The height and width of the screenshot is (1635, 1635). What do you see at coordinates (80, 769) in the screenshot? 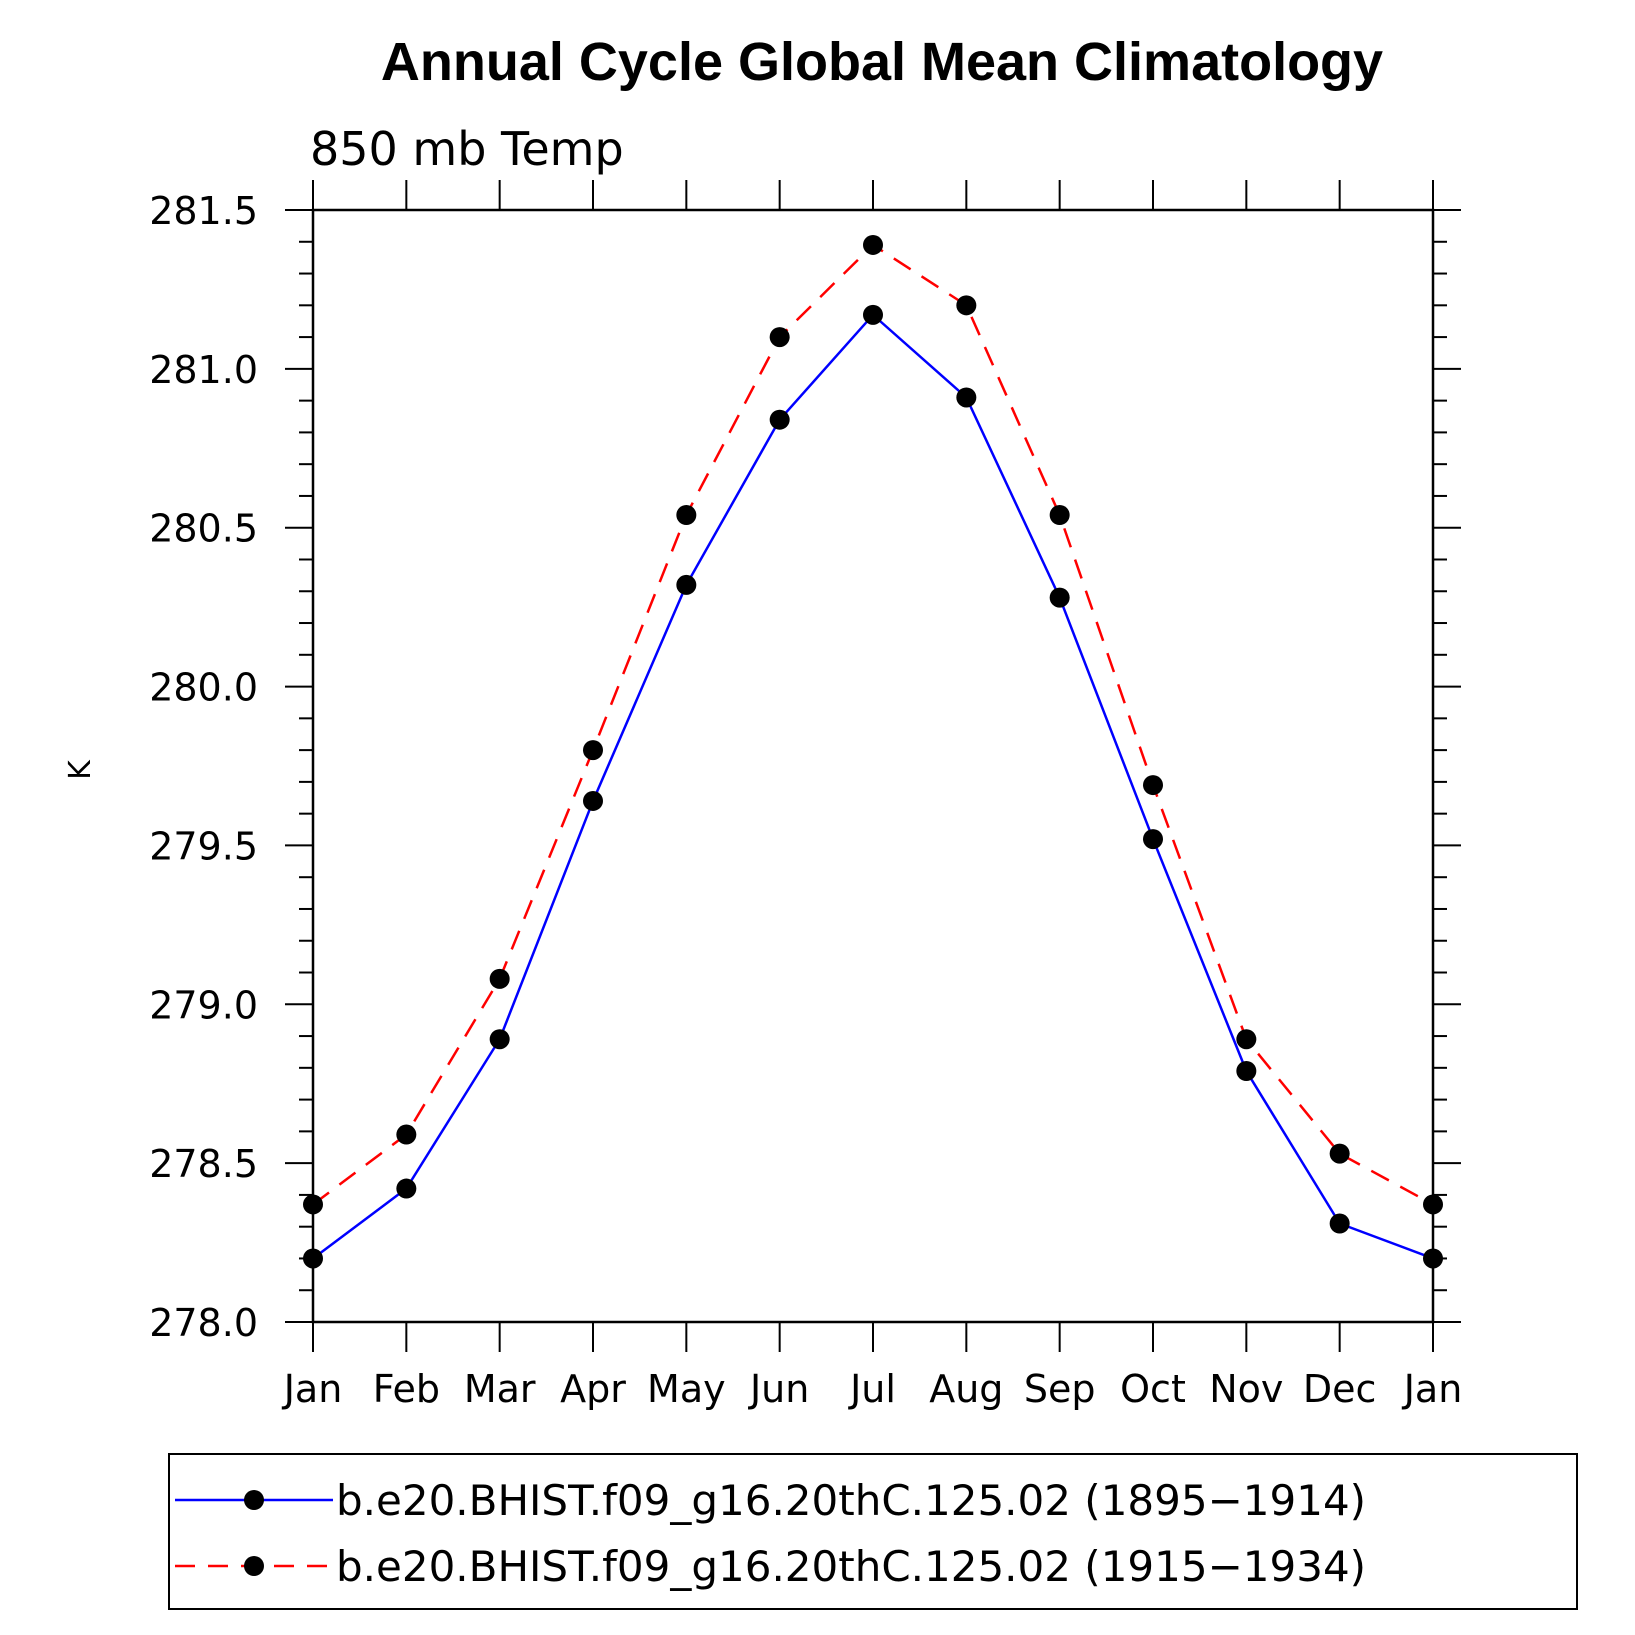
I see `y-axis-label: K` at bounding box center [80, 769].